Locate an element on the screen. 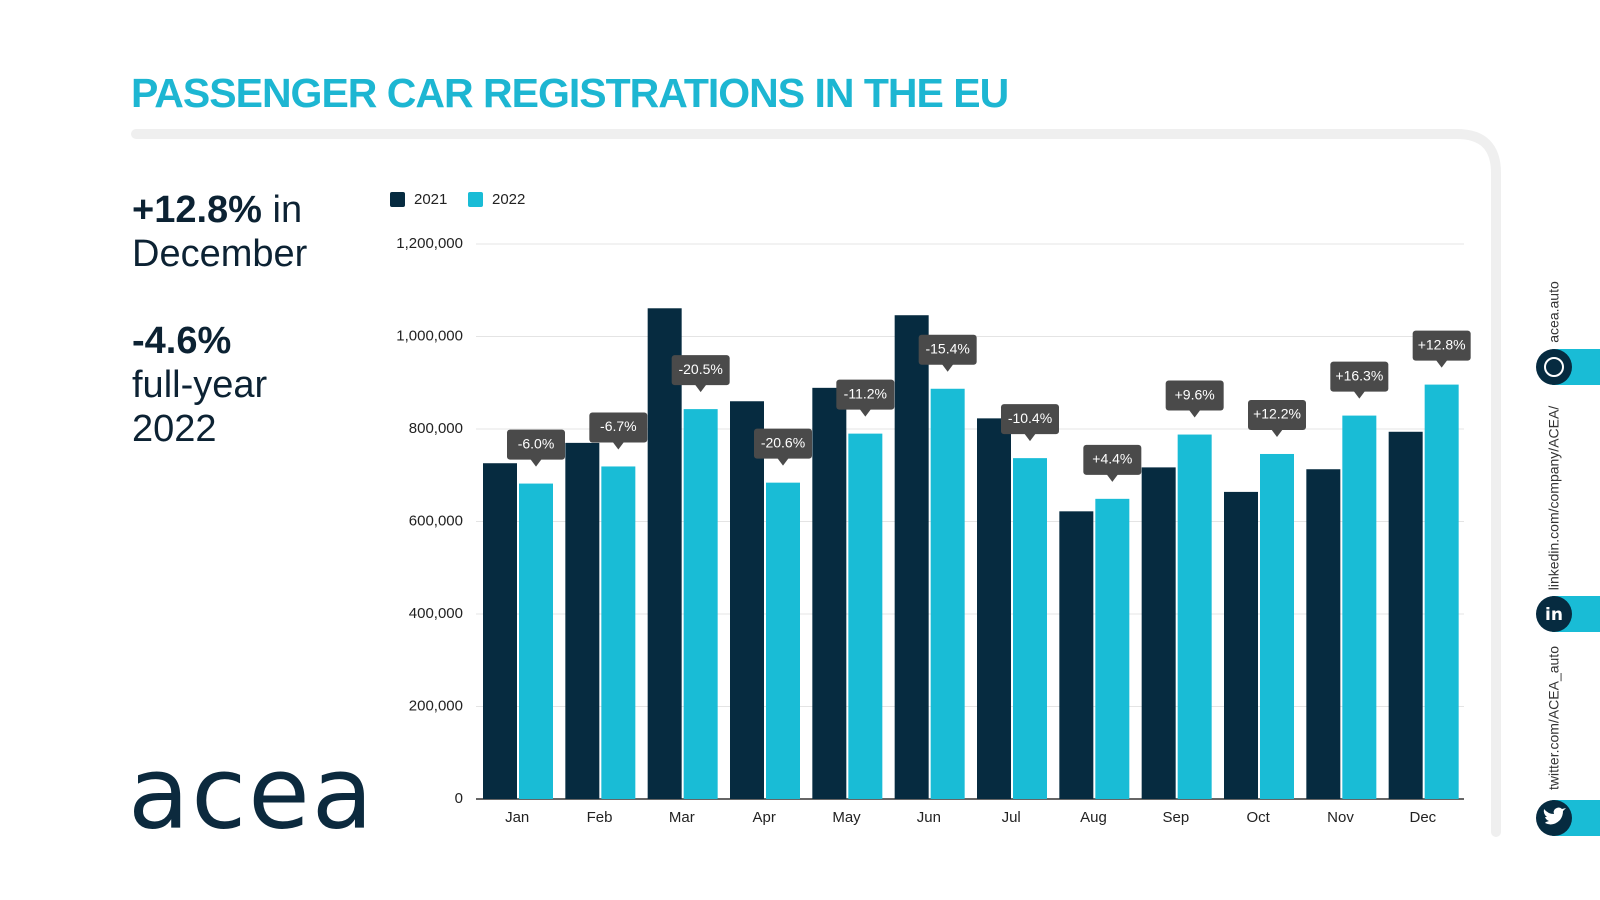 This screenshot has width=1600, height=900. change-callout: +12.2% is located at coordinates (1277, 418).